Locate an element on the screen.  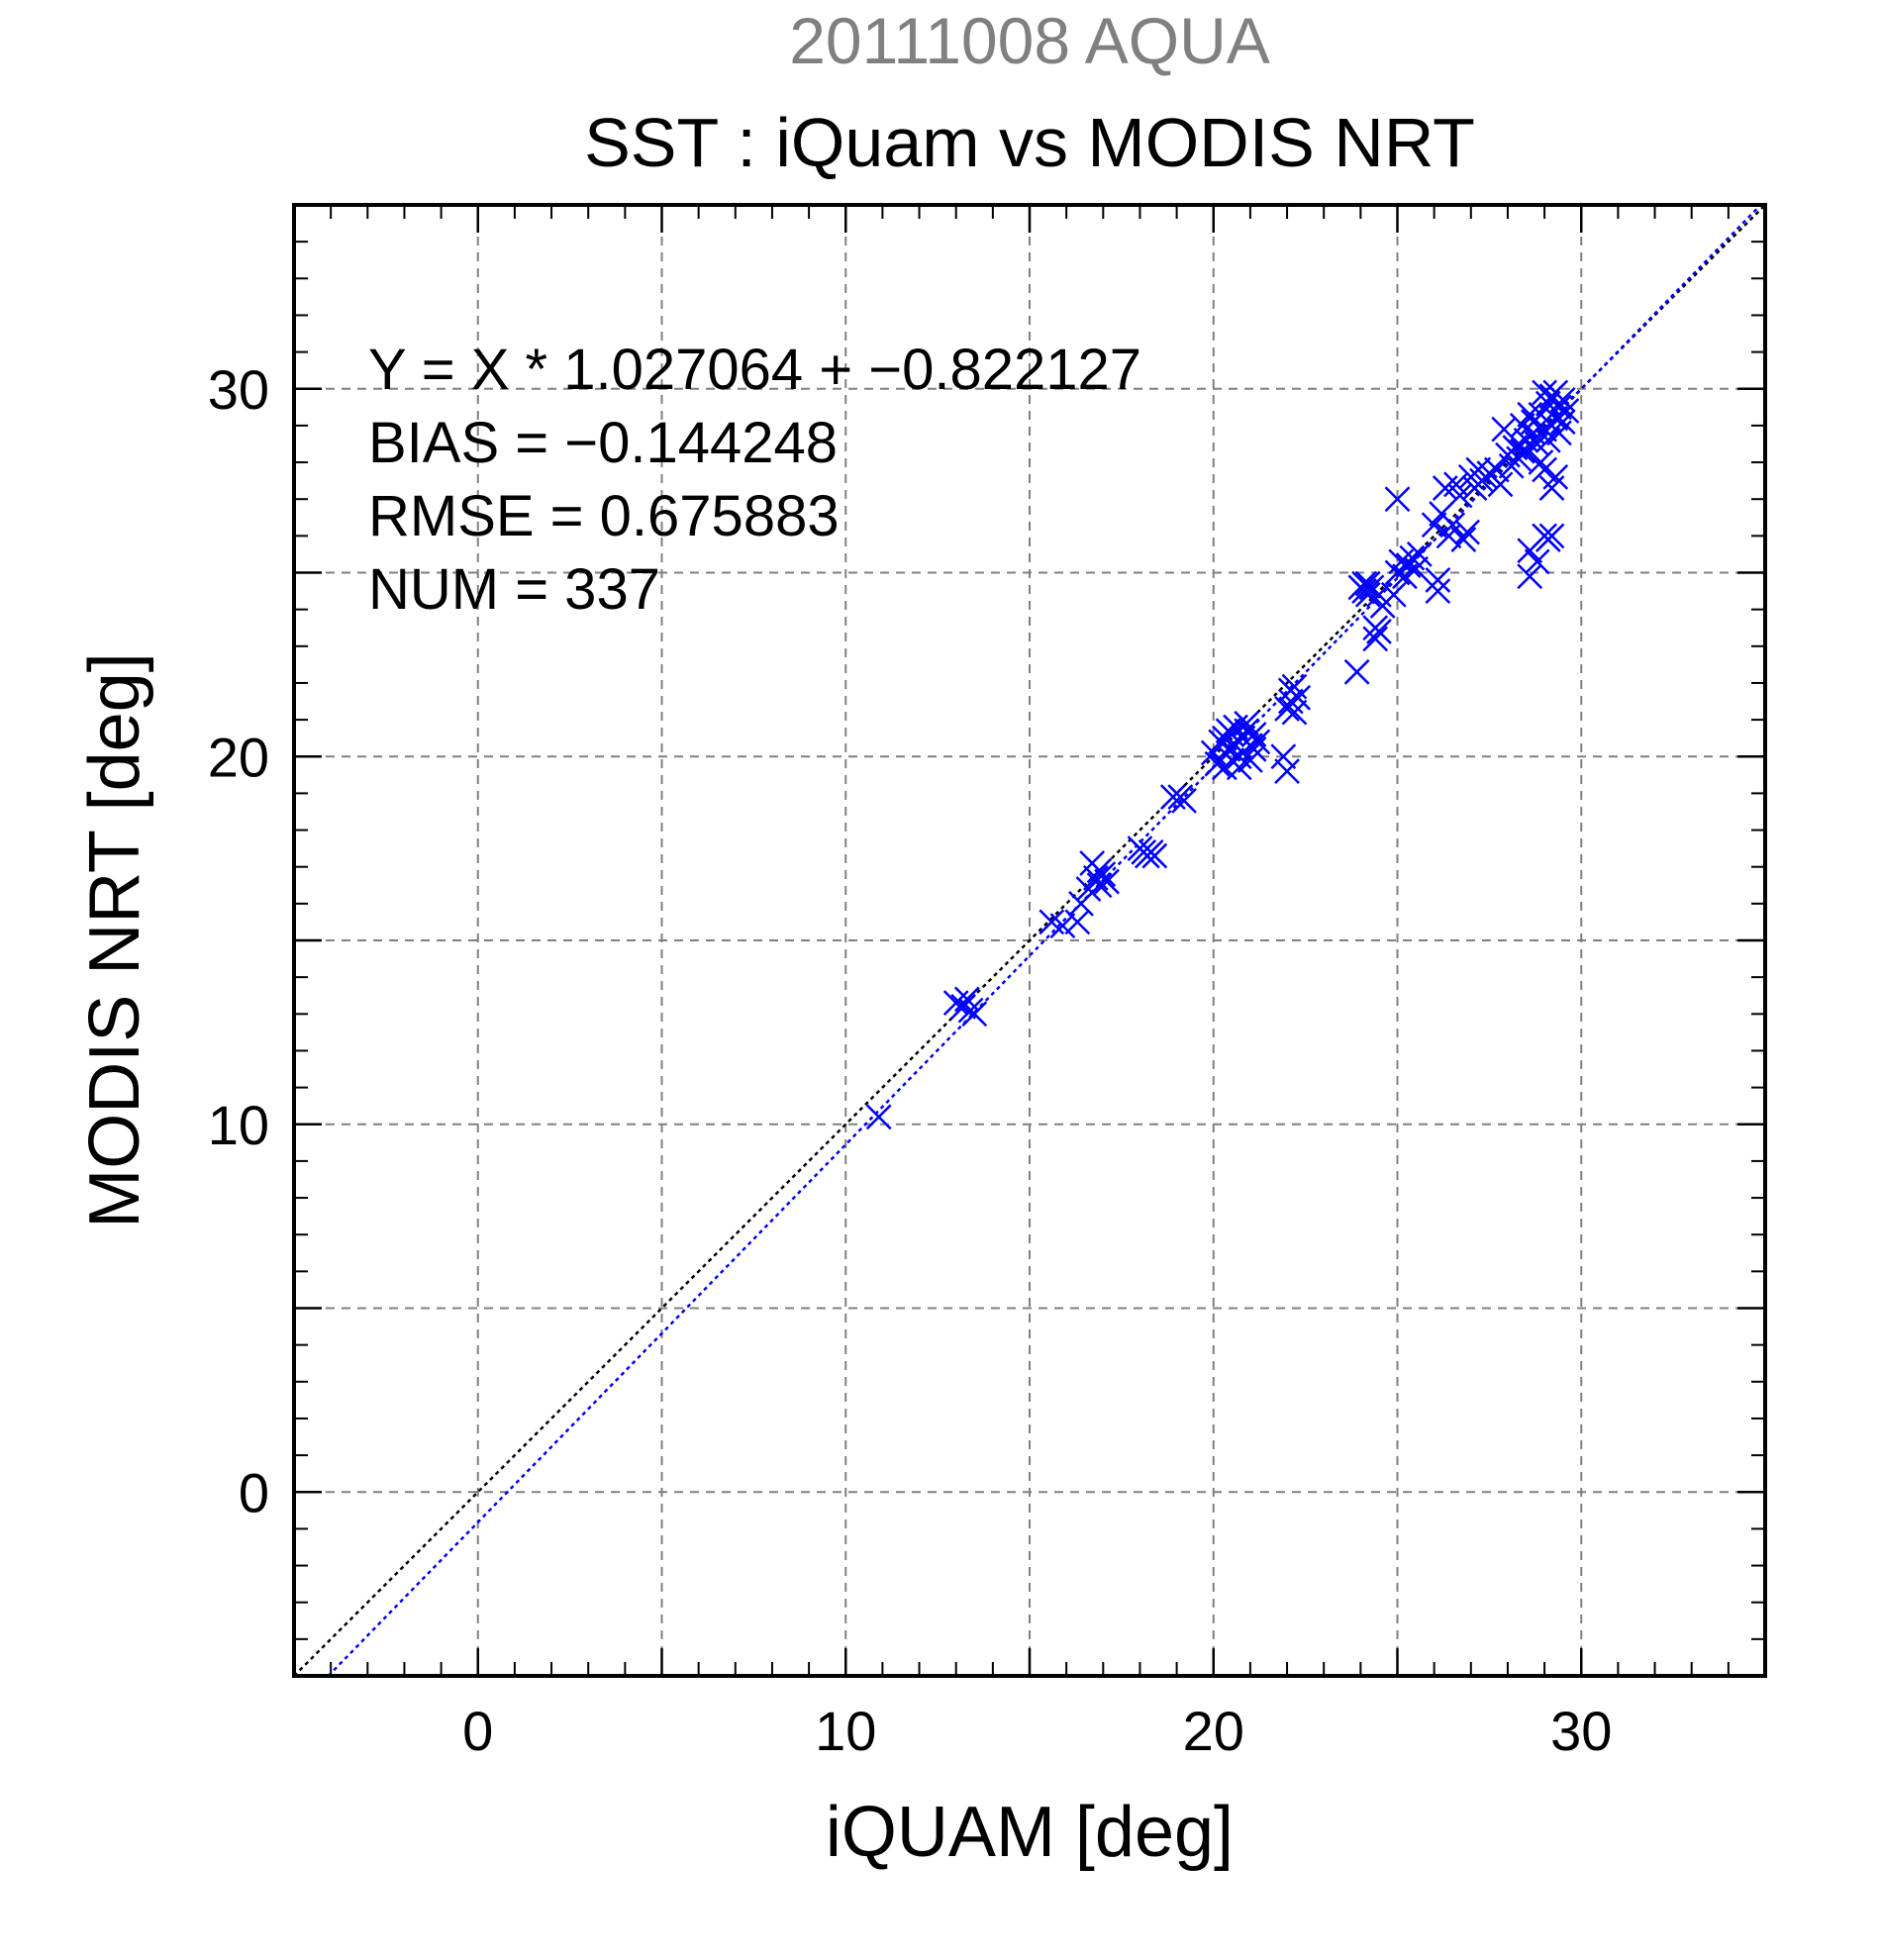
y-tick-label: 20 is located at coordinates (239, 757).